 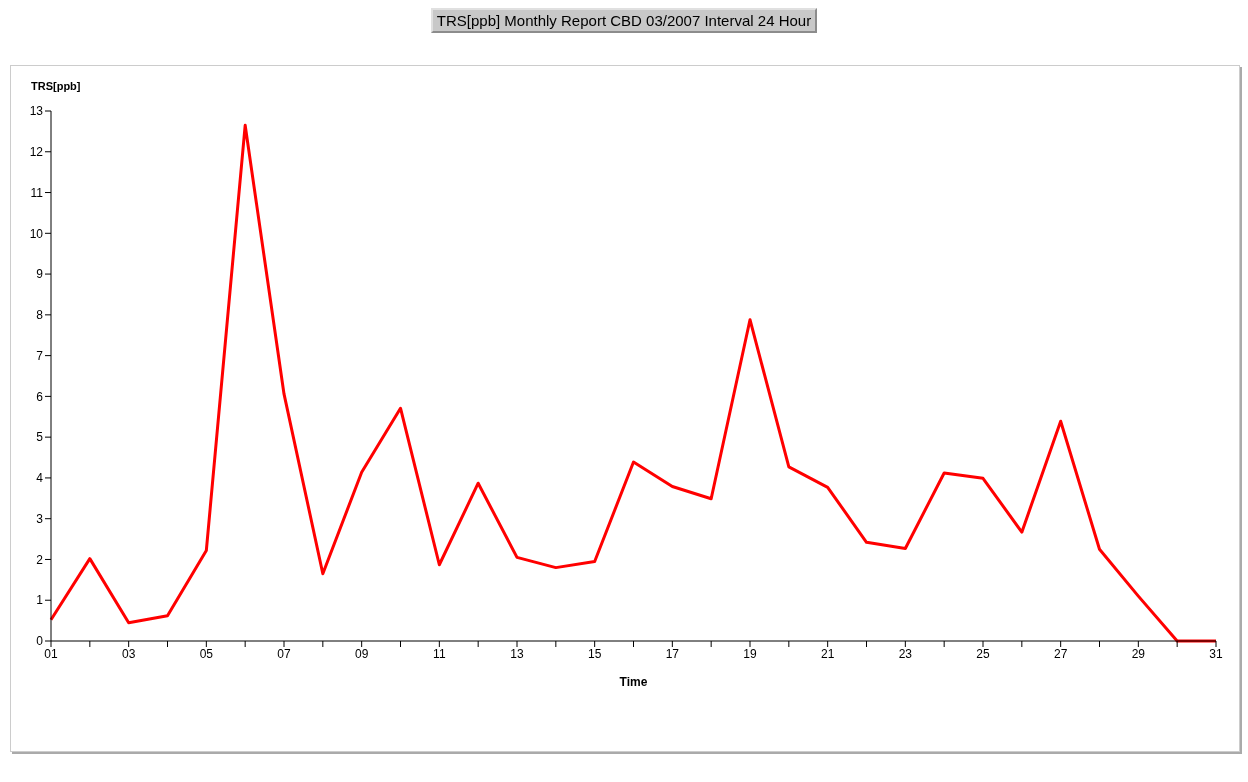 I want to click on y-tick-label: 1, so click(x=40, y=600).